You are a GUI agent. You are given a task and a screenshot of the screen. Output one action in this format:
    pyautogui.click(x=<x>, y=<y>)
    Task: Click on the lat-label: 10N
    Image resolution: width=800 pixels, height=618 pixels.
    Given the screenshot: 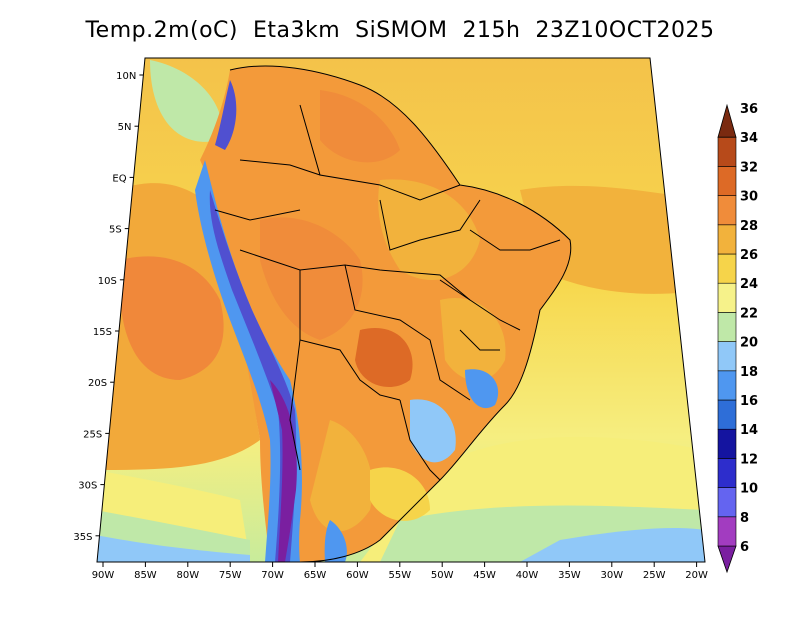 What is the action you would take?
    pyautogui.click(x=126, y=76)
    